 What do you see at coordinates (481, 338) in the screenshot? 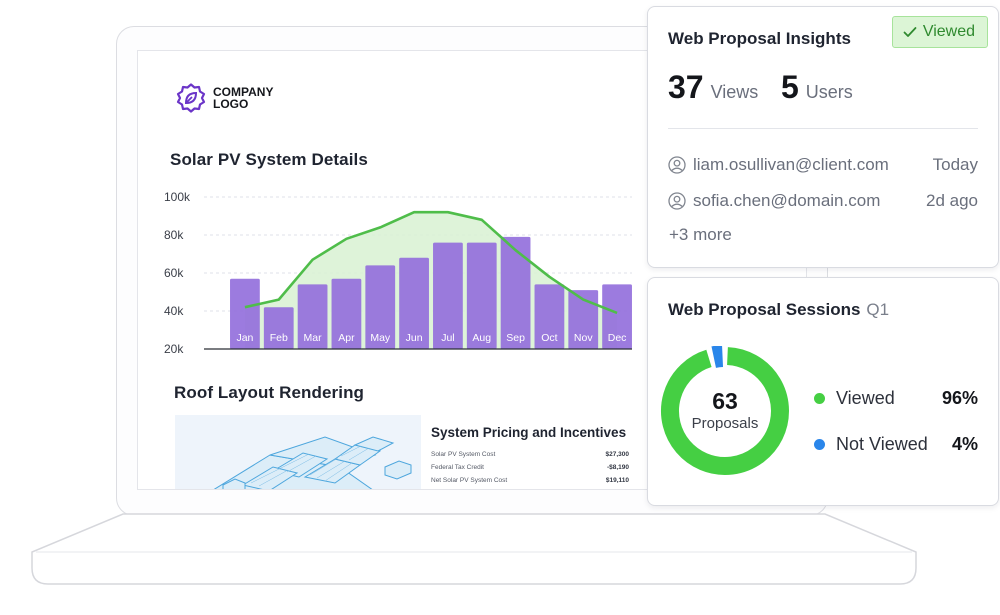
I see `x-tick-label: Aug` at bounding box center [481, 338].